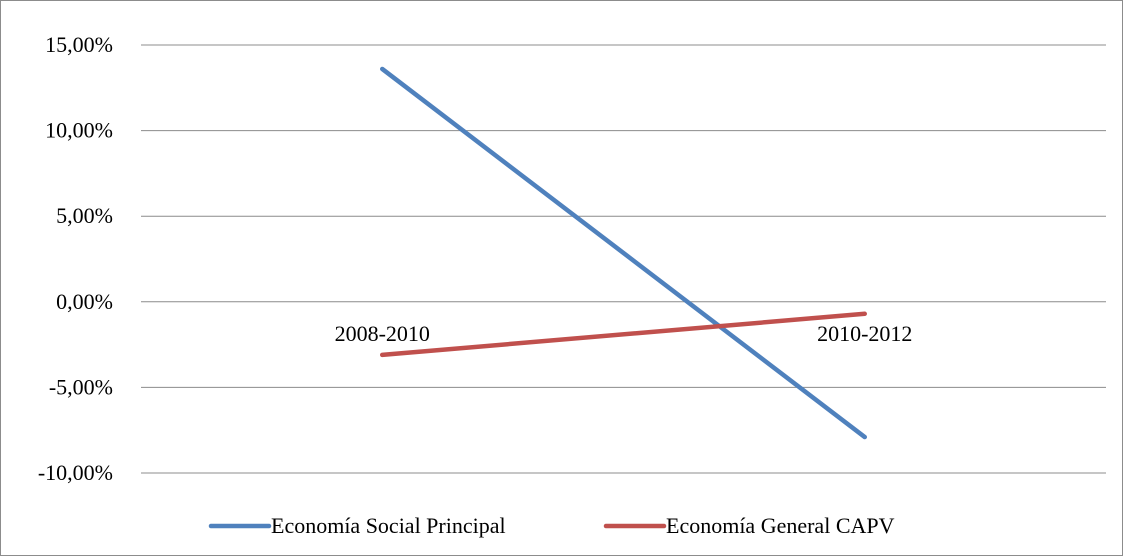 This screenshot has height=557, width=1123. I want to click on y-tick-label: 10,00%, so click(79, 130).